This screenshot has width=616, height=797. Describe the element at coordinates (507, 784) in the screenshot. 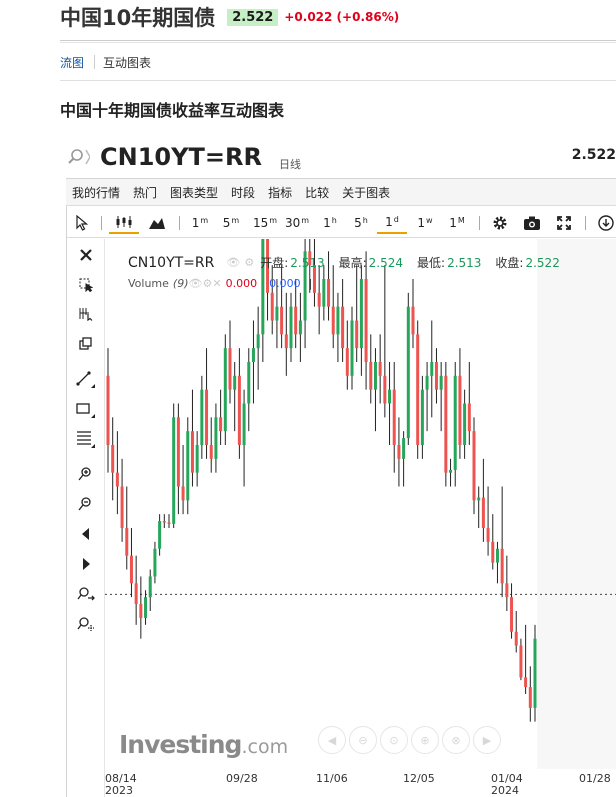

I see `x-axis-tick-label: 01/04 2024` at that location.